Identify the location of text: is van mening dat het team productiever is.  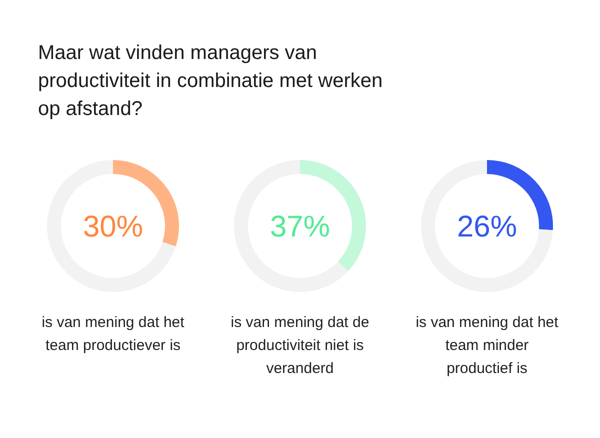
(114, 334).